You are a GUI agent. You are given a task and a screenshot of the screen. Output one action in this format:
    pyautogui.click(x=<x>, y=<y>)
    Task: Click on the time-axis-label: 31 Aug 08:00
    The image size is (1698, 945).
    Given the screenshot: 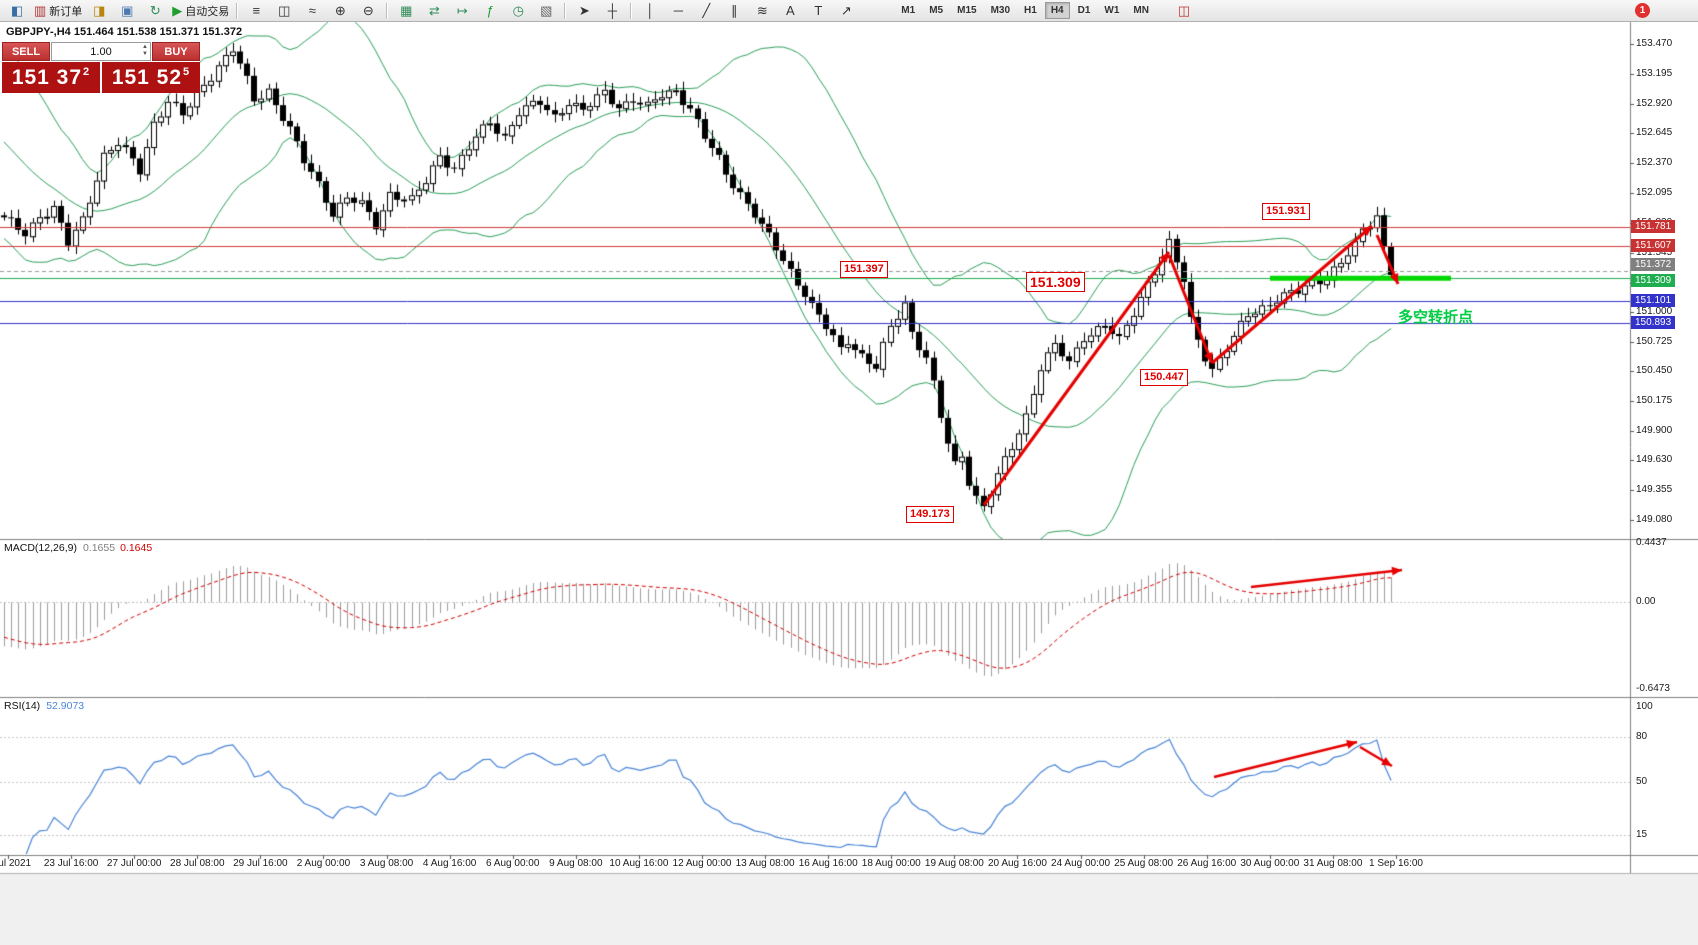 What is the action you would take?
    pyautogui.click(x=1333, y=863)
    